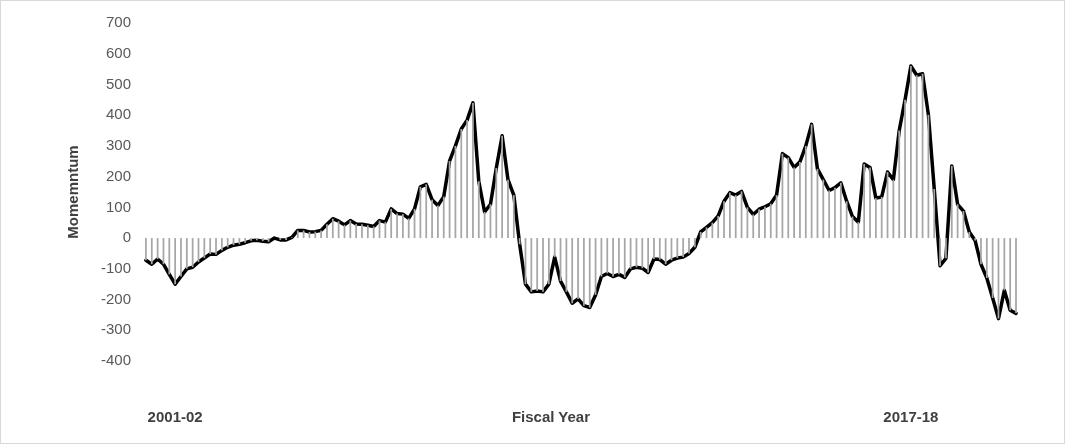  Describe the element at coordinates (116, 360) in the screenshot. I see `y-tick-label: -400` at that location.